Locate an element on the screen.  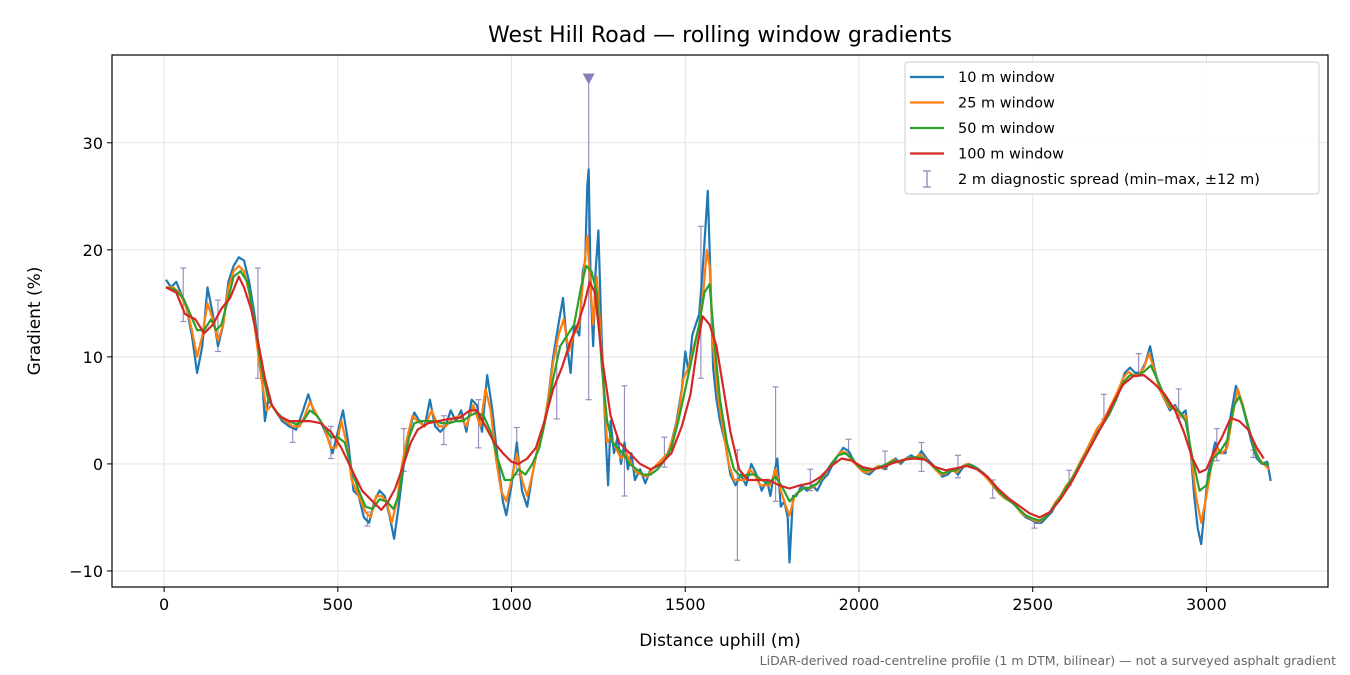
y-tick-label: 10 is located at coordinates (93, 357).